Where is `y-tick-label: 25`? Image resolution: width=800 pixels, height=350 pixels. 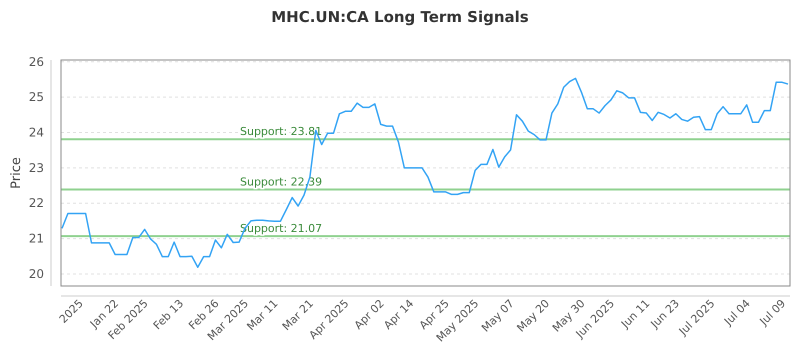 y-tick-label: 25 is located at coordinates (36, 97).